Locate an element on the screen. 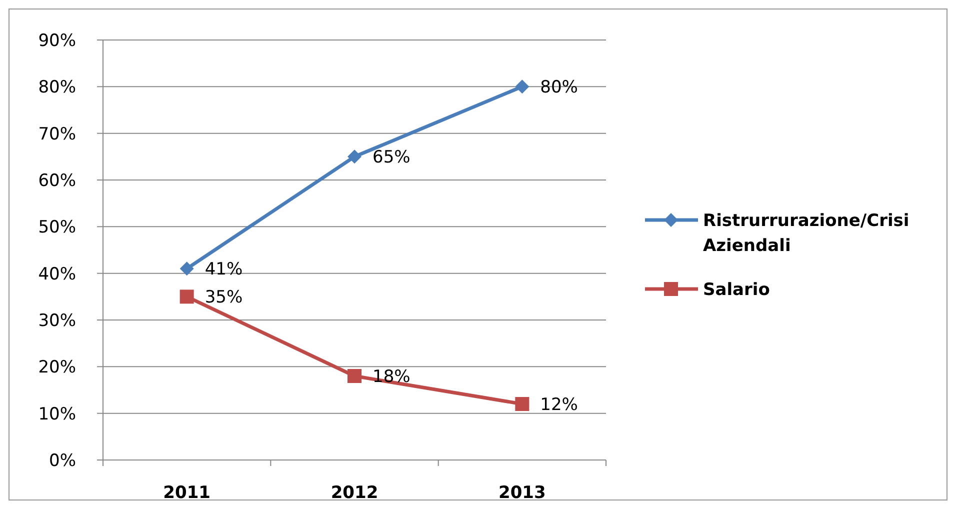  y-tick-label: 40% is located at coordinates (57, 274).